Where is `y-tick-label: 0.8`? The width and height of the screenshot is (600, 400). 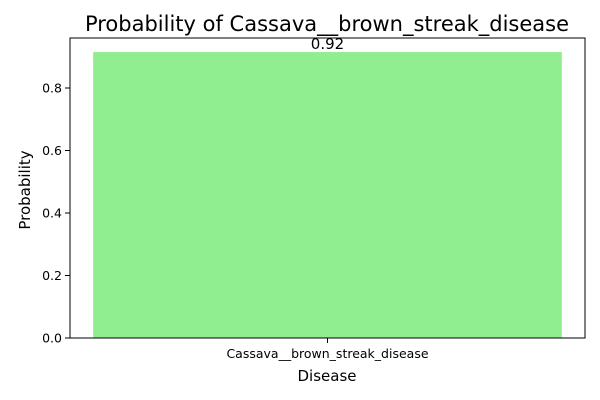 y-tick-label: 0.8 is located at coordinates (52, 88).